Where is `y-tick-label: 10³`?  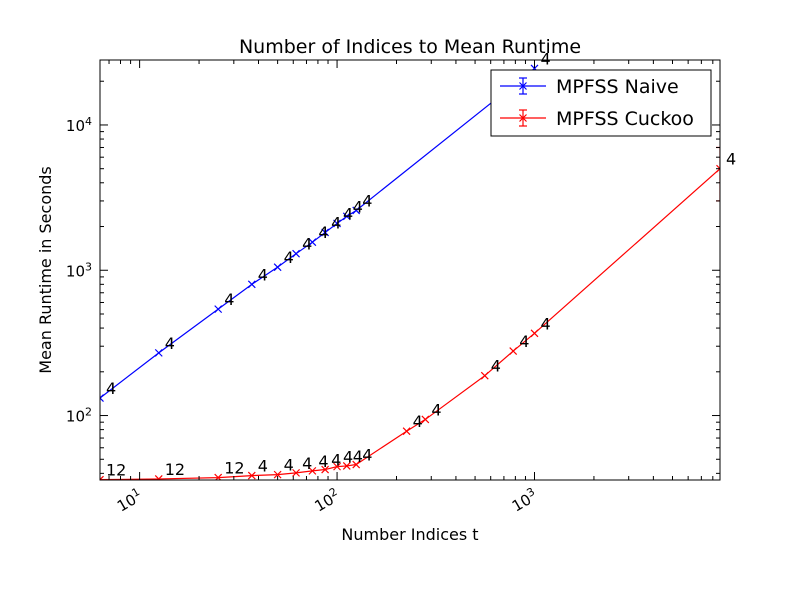 y-tick-label: 10³ is located at coordinates (79, 270).